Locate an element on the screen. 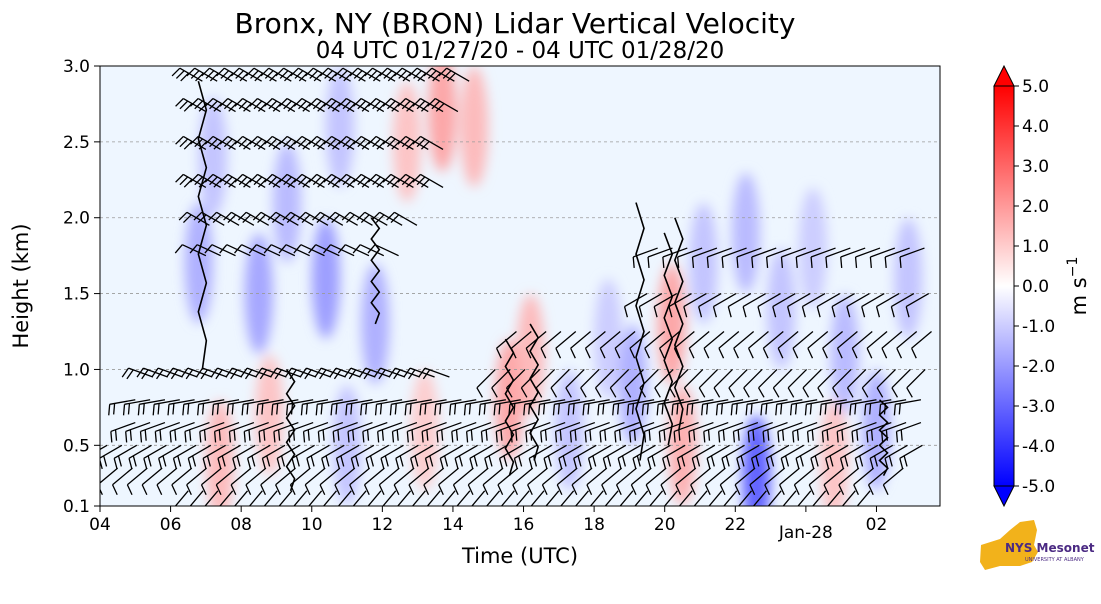 The image size is (1101, 604). y-tick-label: 1.5 is located at coordinates (76, 295).